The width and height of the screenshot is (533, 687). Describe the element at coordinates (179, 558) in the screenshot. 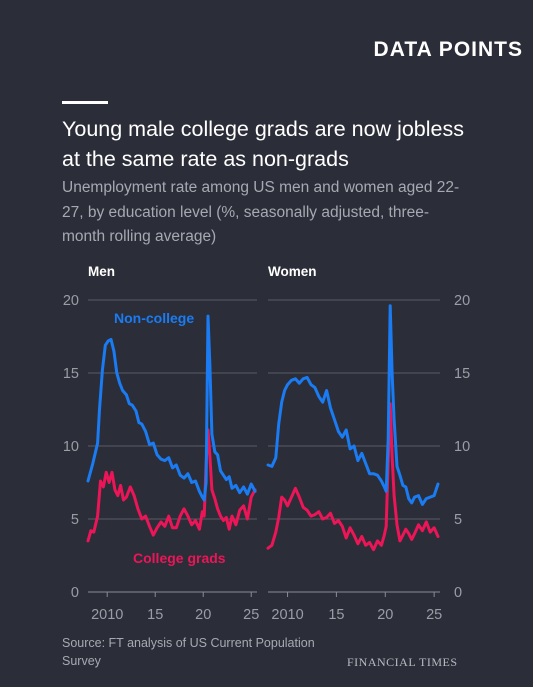

I see `annotation-college: College grads` at that location.